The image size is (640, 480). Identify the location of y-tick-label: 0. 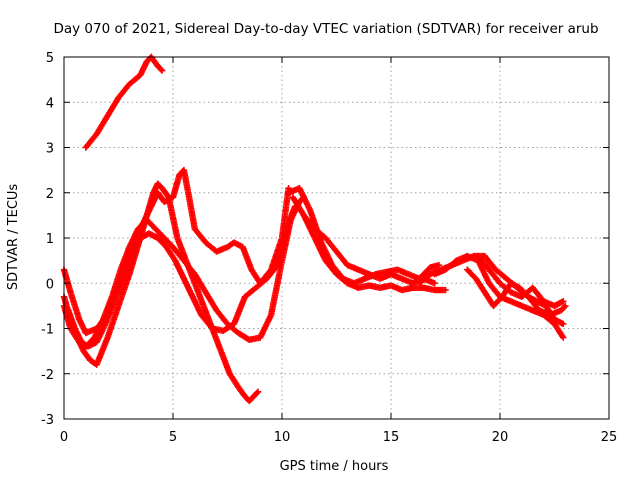
(50, 284).